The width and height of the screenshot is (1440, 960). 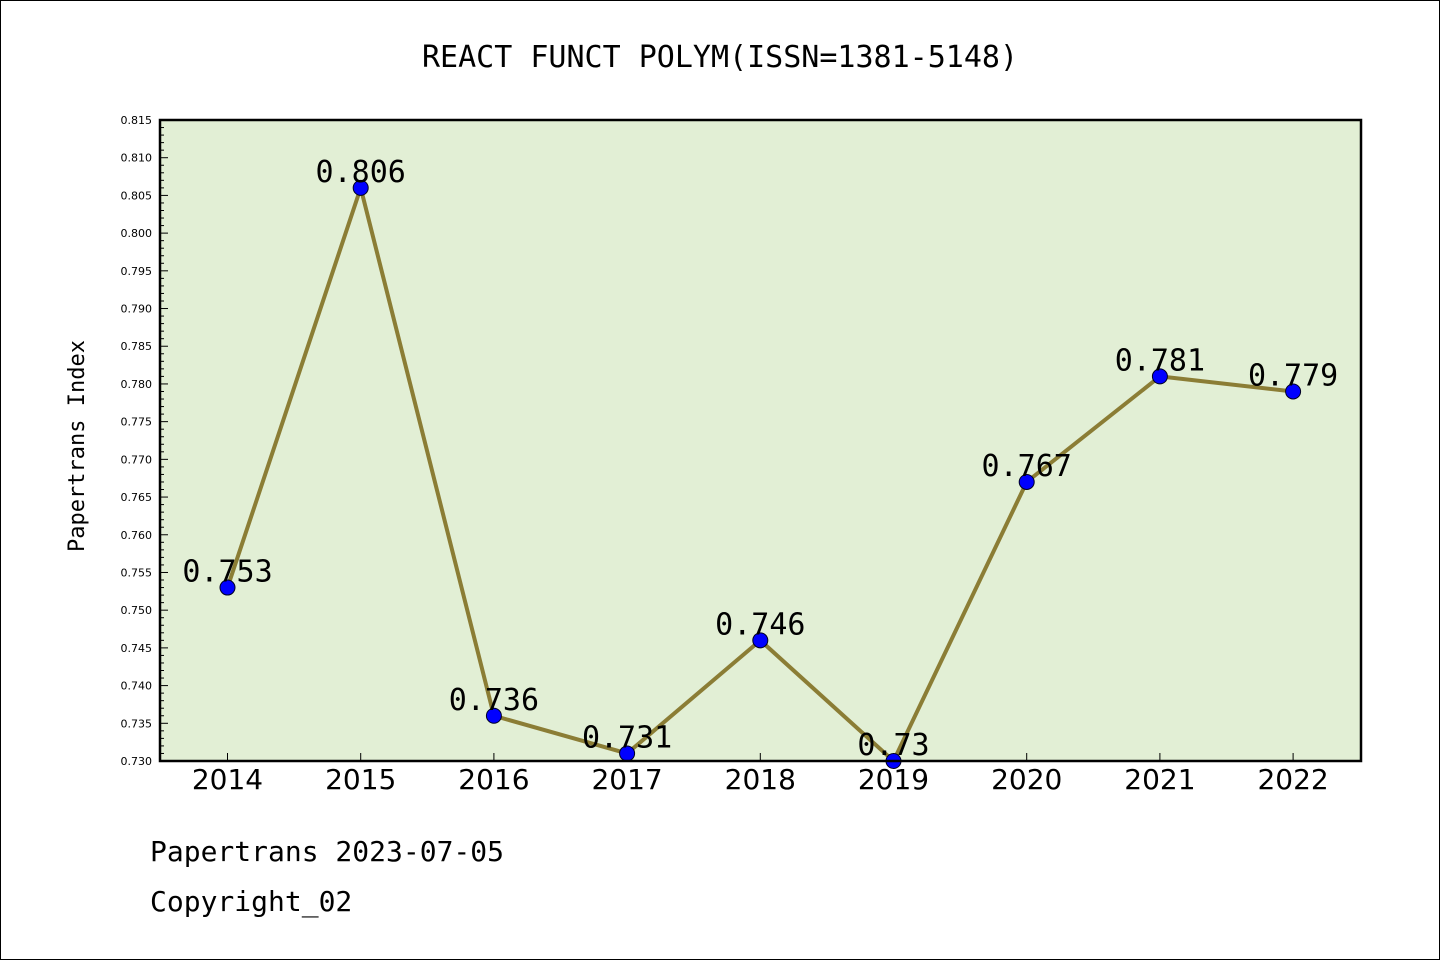 I want to click on y-tick-label: 0.730, so click(x=137, y=761).